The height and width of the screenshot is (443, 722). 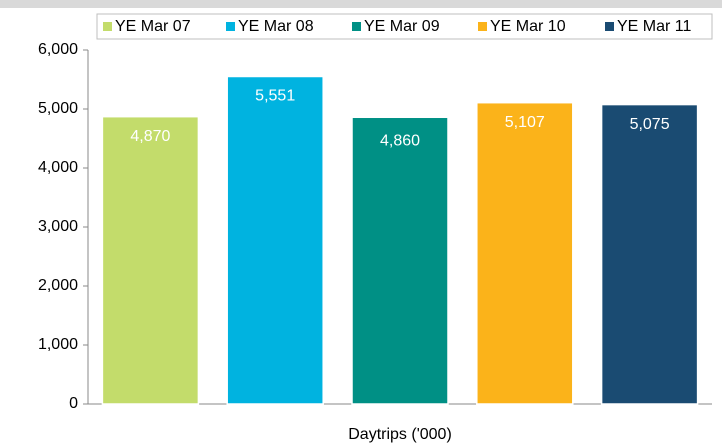 I want to click on y-tick-label: 5,000, so click(x=58, y=108).